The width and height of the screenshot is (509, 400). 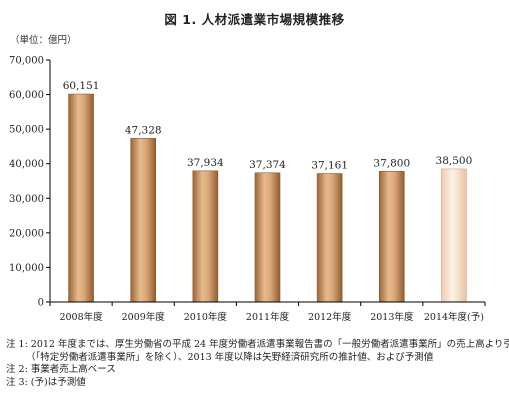 I want to click on chart-title: 図 1. 人材派遣業市場規模推移, so click(x=254, y=19).